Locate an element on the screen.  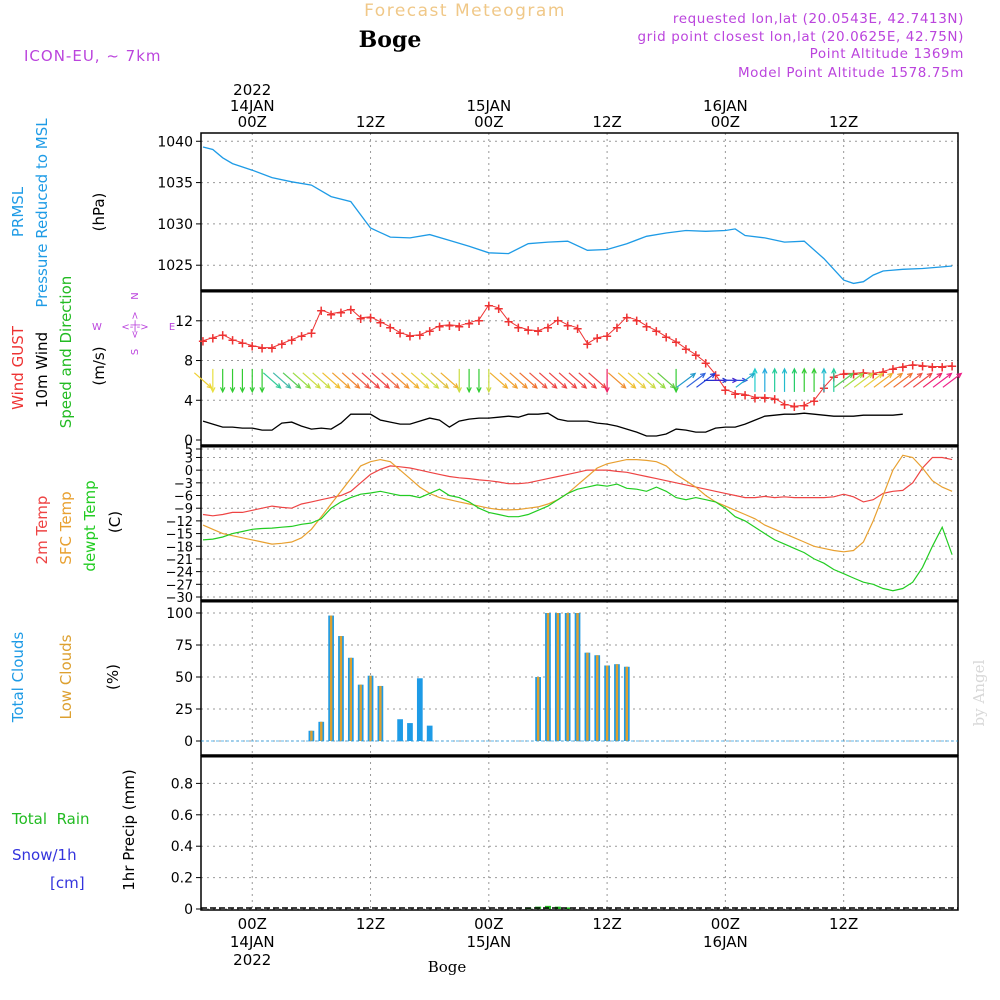
top-time-label: 2022 is located at coordinates (252, 90).